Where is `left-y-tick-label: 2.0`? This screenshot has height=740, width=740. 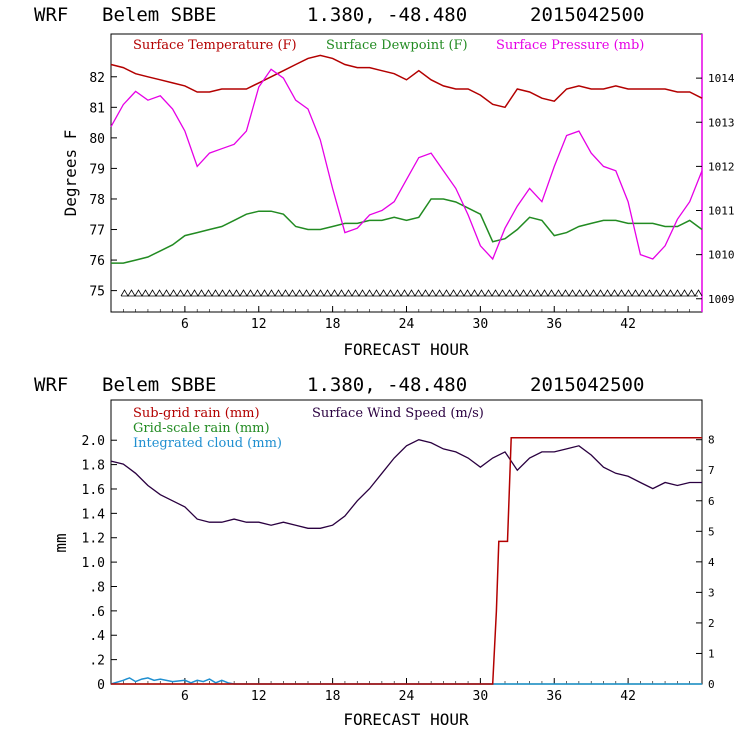 left-y-tick-label: 2.0 is located at coordinates (93, 441).